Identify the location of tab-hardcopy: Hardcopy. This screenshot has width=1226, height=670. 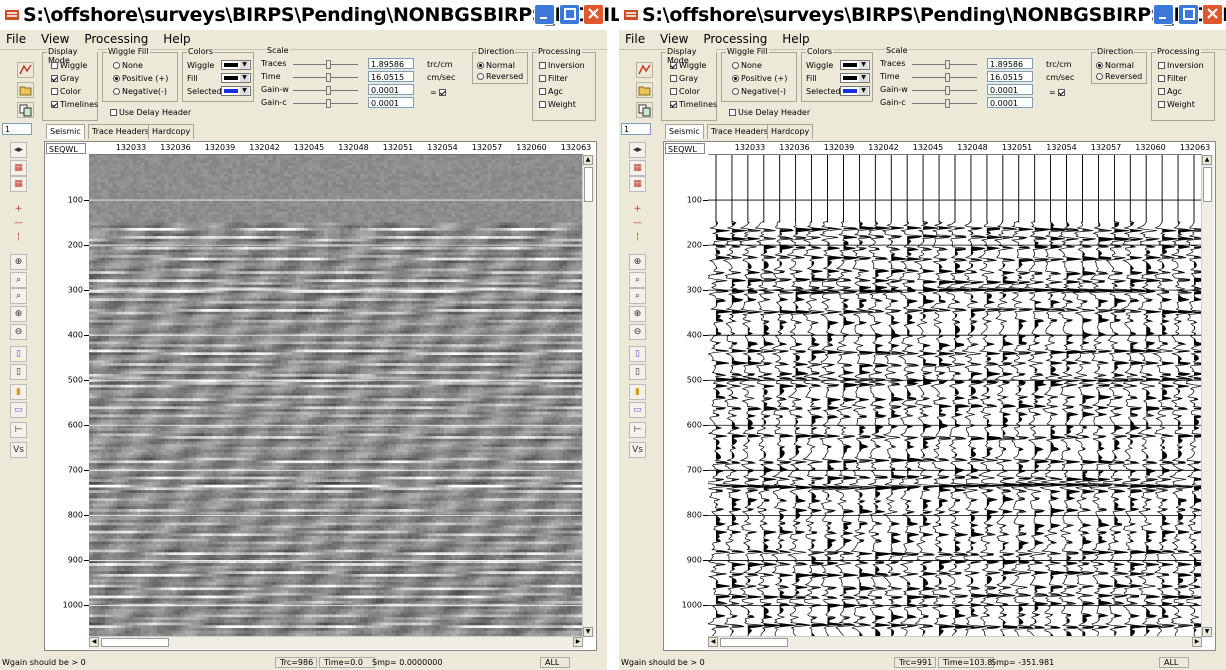
(171, 131).